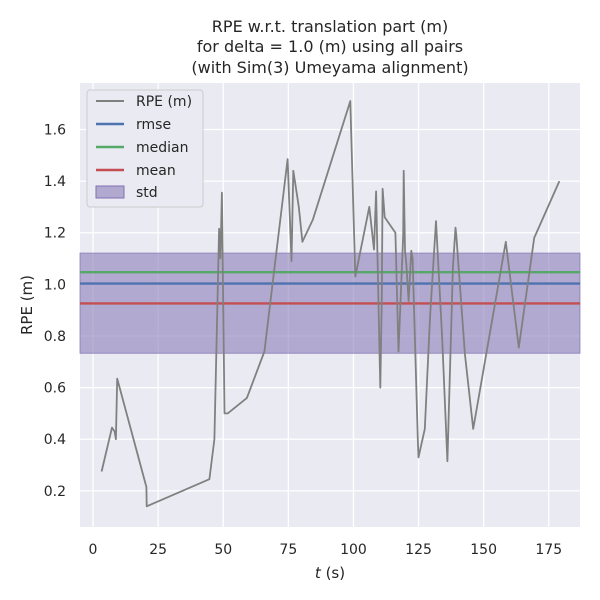  I want to click on legend-label-std: std, so click(147, 193).